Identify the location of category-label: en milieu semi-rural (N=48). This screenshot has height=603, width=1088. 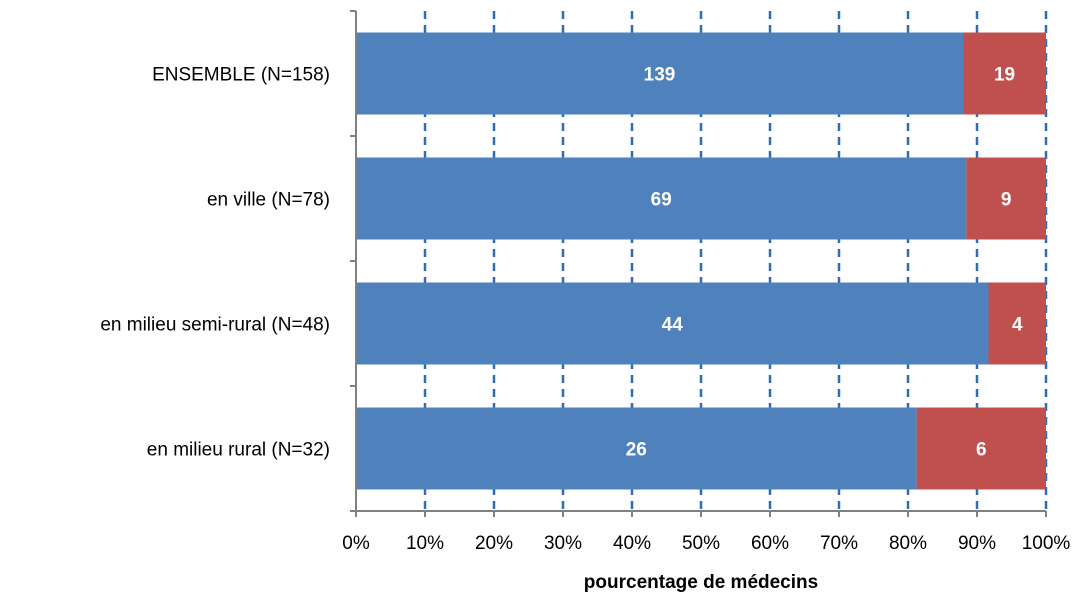
(215, 325).